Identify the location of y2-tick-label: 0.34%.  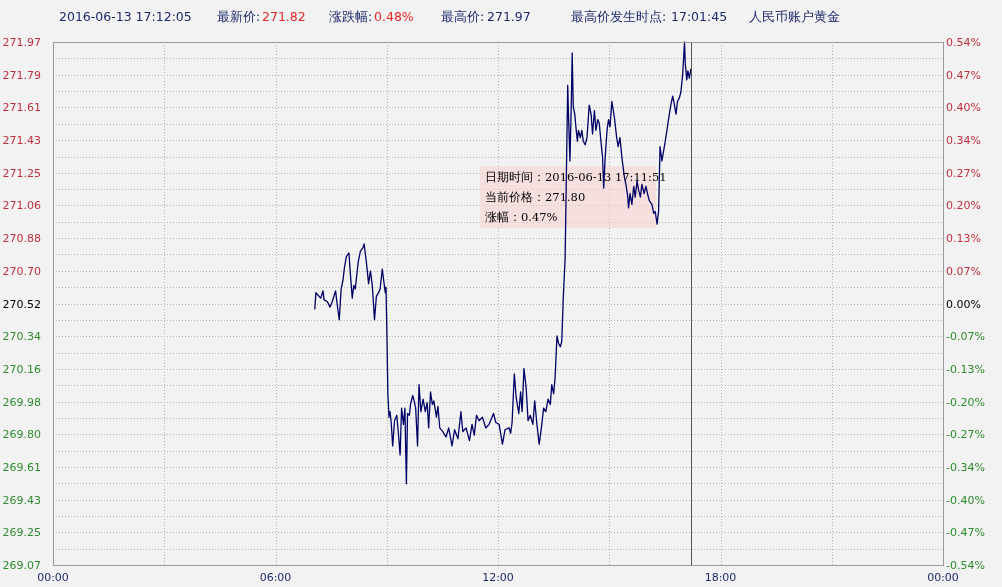
(963, 141).